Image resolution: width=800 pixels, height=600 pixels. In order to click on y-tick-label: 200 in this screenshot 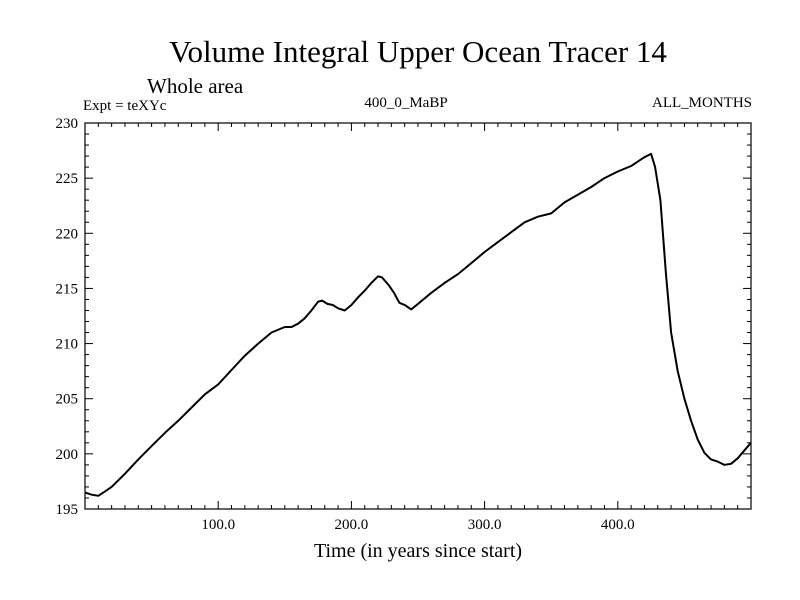, I will do `click(67, 455)`.